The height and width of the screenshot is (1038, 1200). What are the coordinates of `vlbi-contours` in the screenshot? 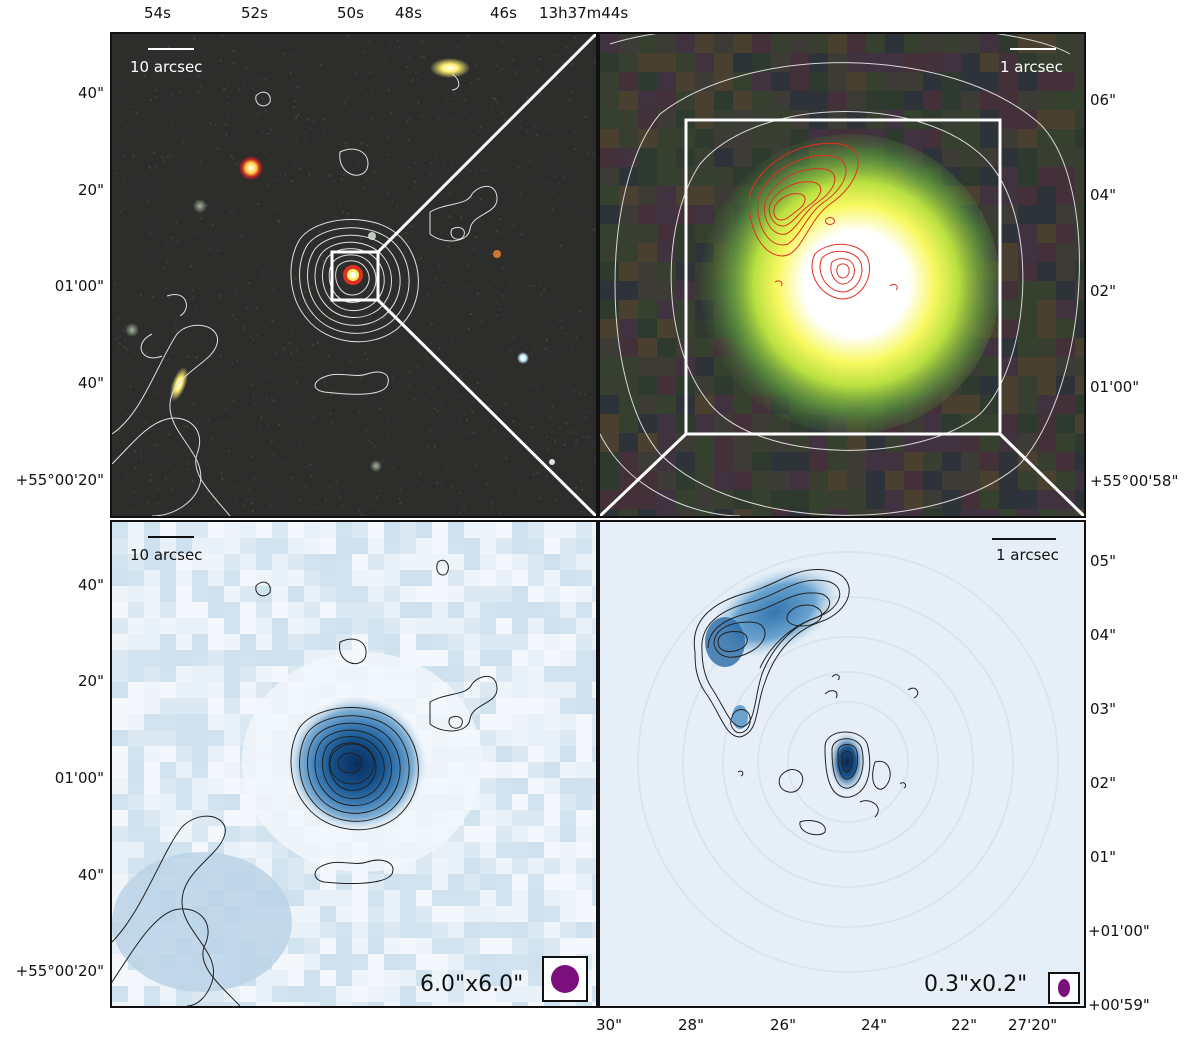 It's located at (823, 221).